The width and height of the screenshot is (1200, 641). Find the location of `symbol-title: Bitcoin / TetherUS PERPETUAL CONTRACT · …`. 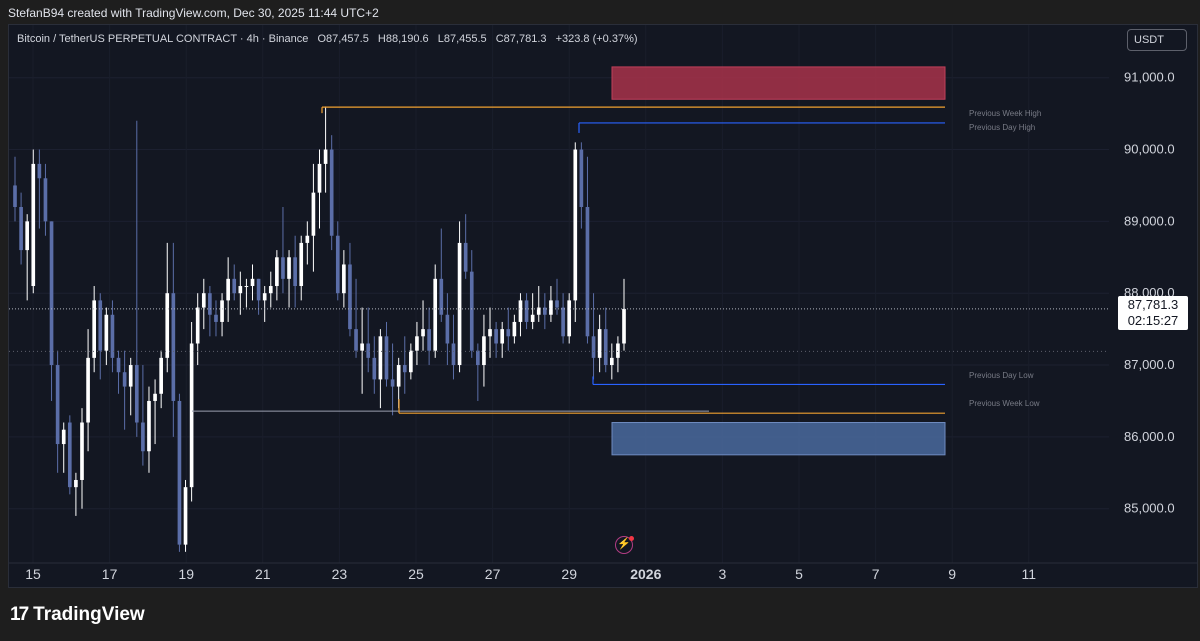

symbol-title: Bitcoin / TetherUS PERPETUAL CONTRACT · … is located at coordinates (163, 39).